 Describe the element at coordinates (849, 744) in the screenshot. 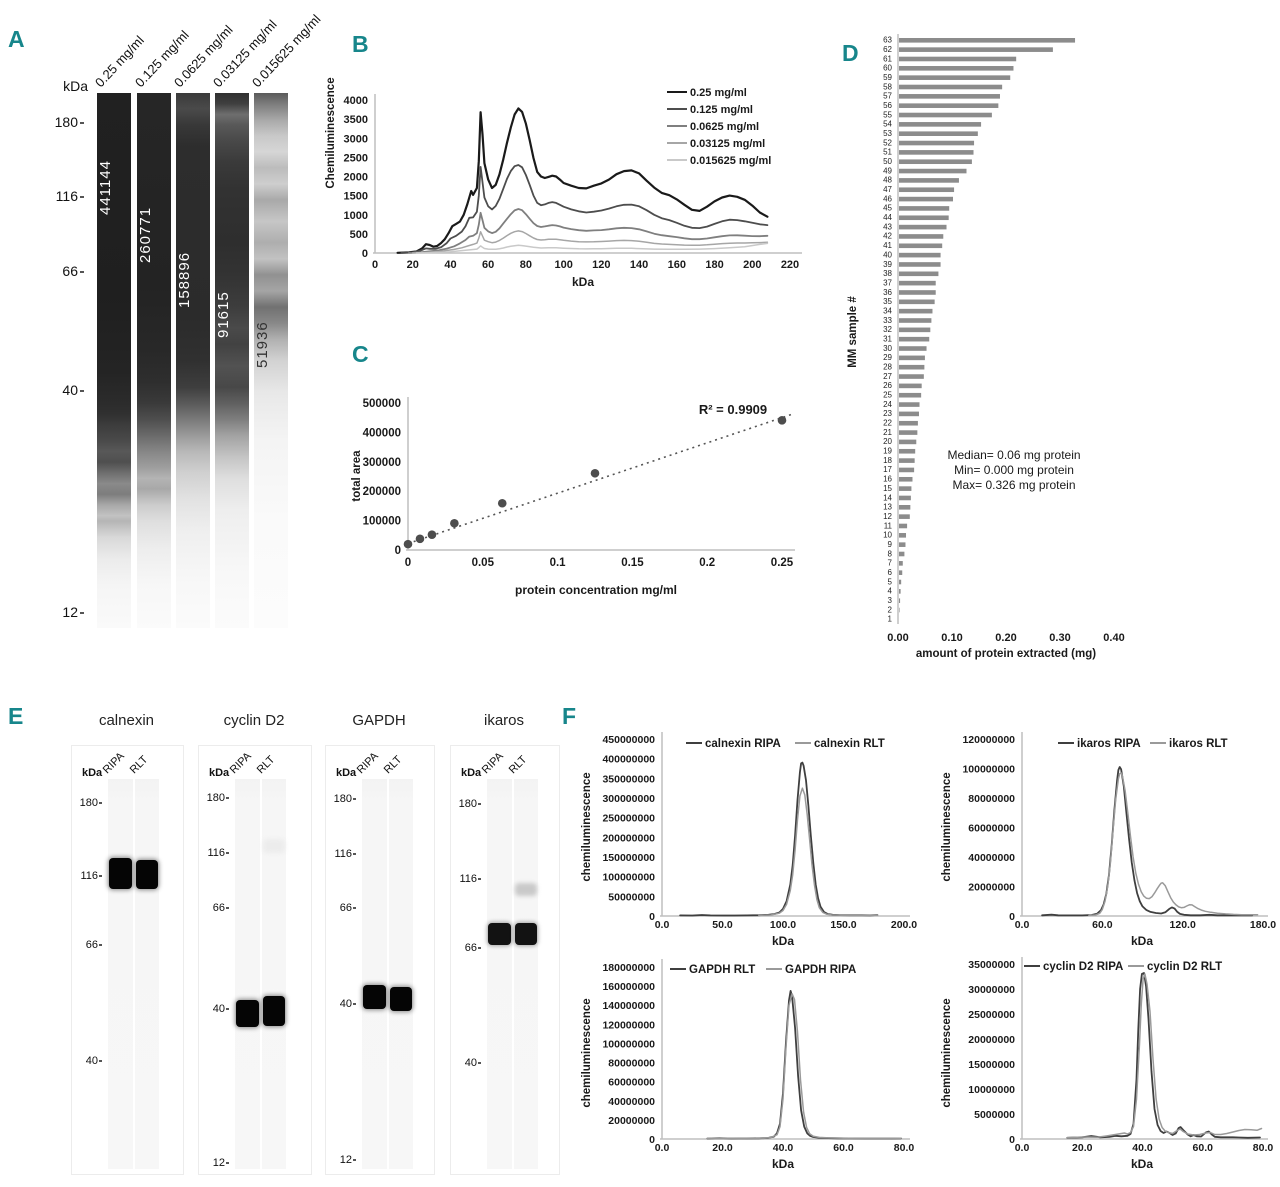

I see `svg-text: calnexin RLT` at that location.